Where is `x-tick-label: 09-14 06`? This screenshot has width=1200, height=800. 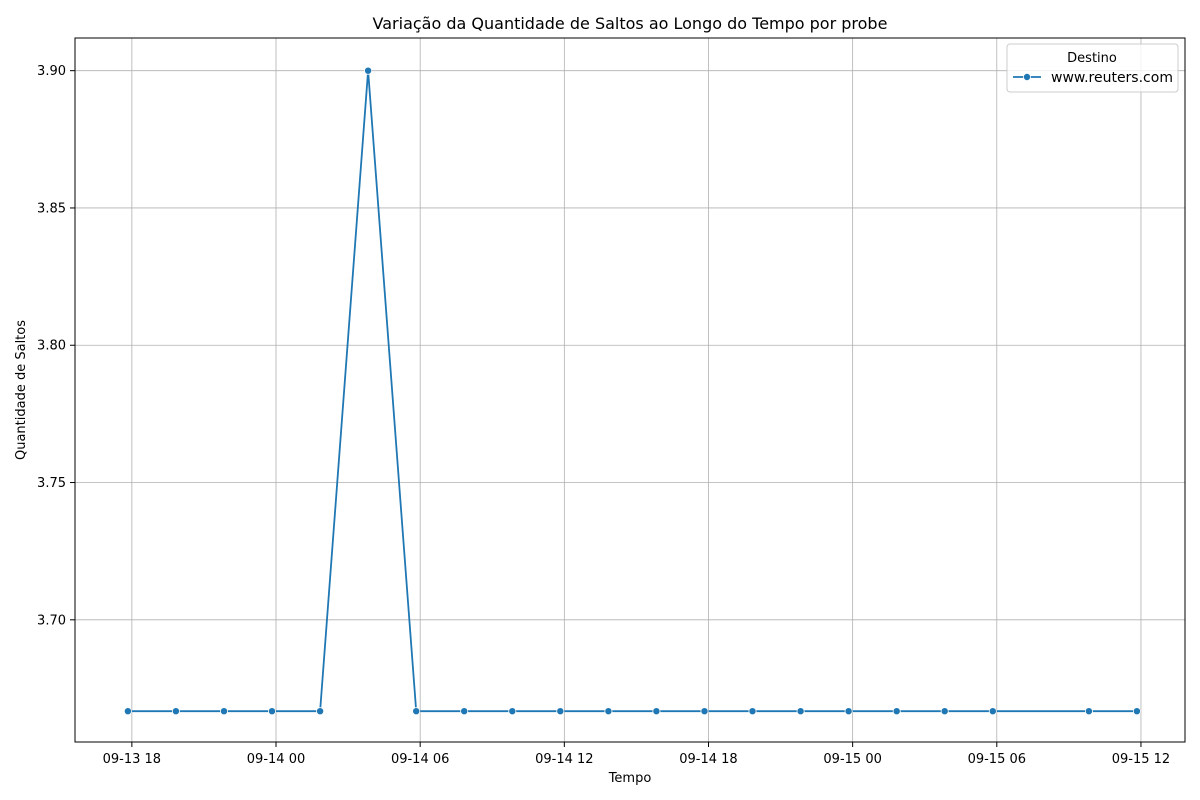 x-tick-label: 09-14 06 is located at coordinates (420, 759).